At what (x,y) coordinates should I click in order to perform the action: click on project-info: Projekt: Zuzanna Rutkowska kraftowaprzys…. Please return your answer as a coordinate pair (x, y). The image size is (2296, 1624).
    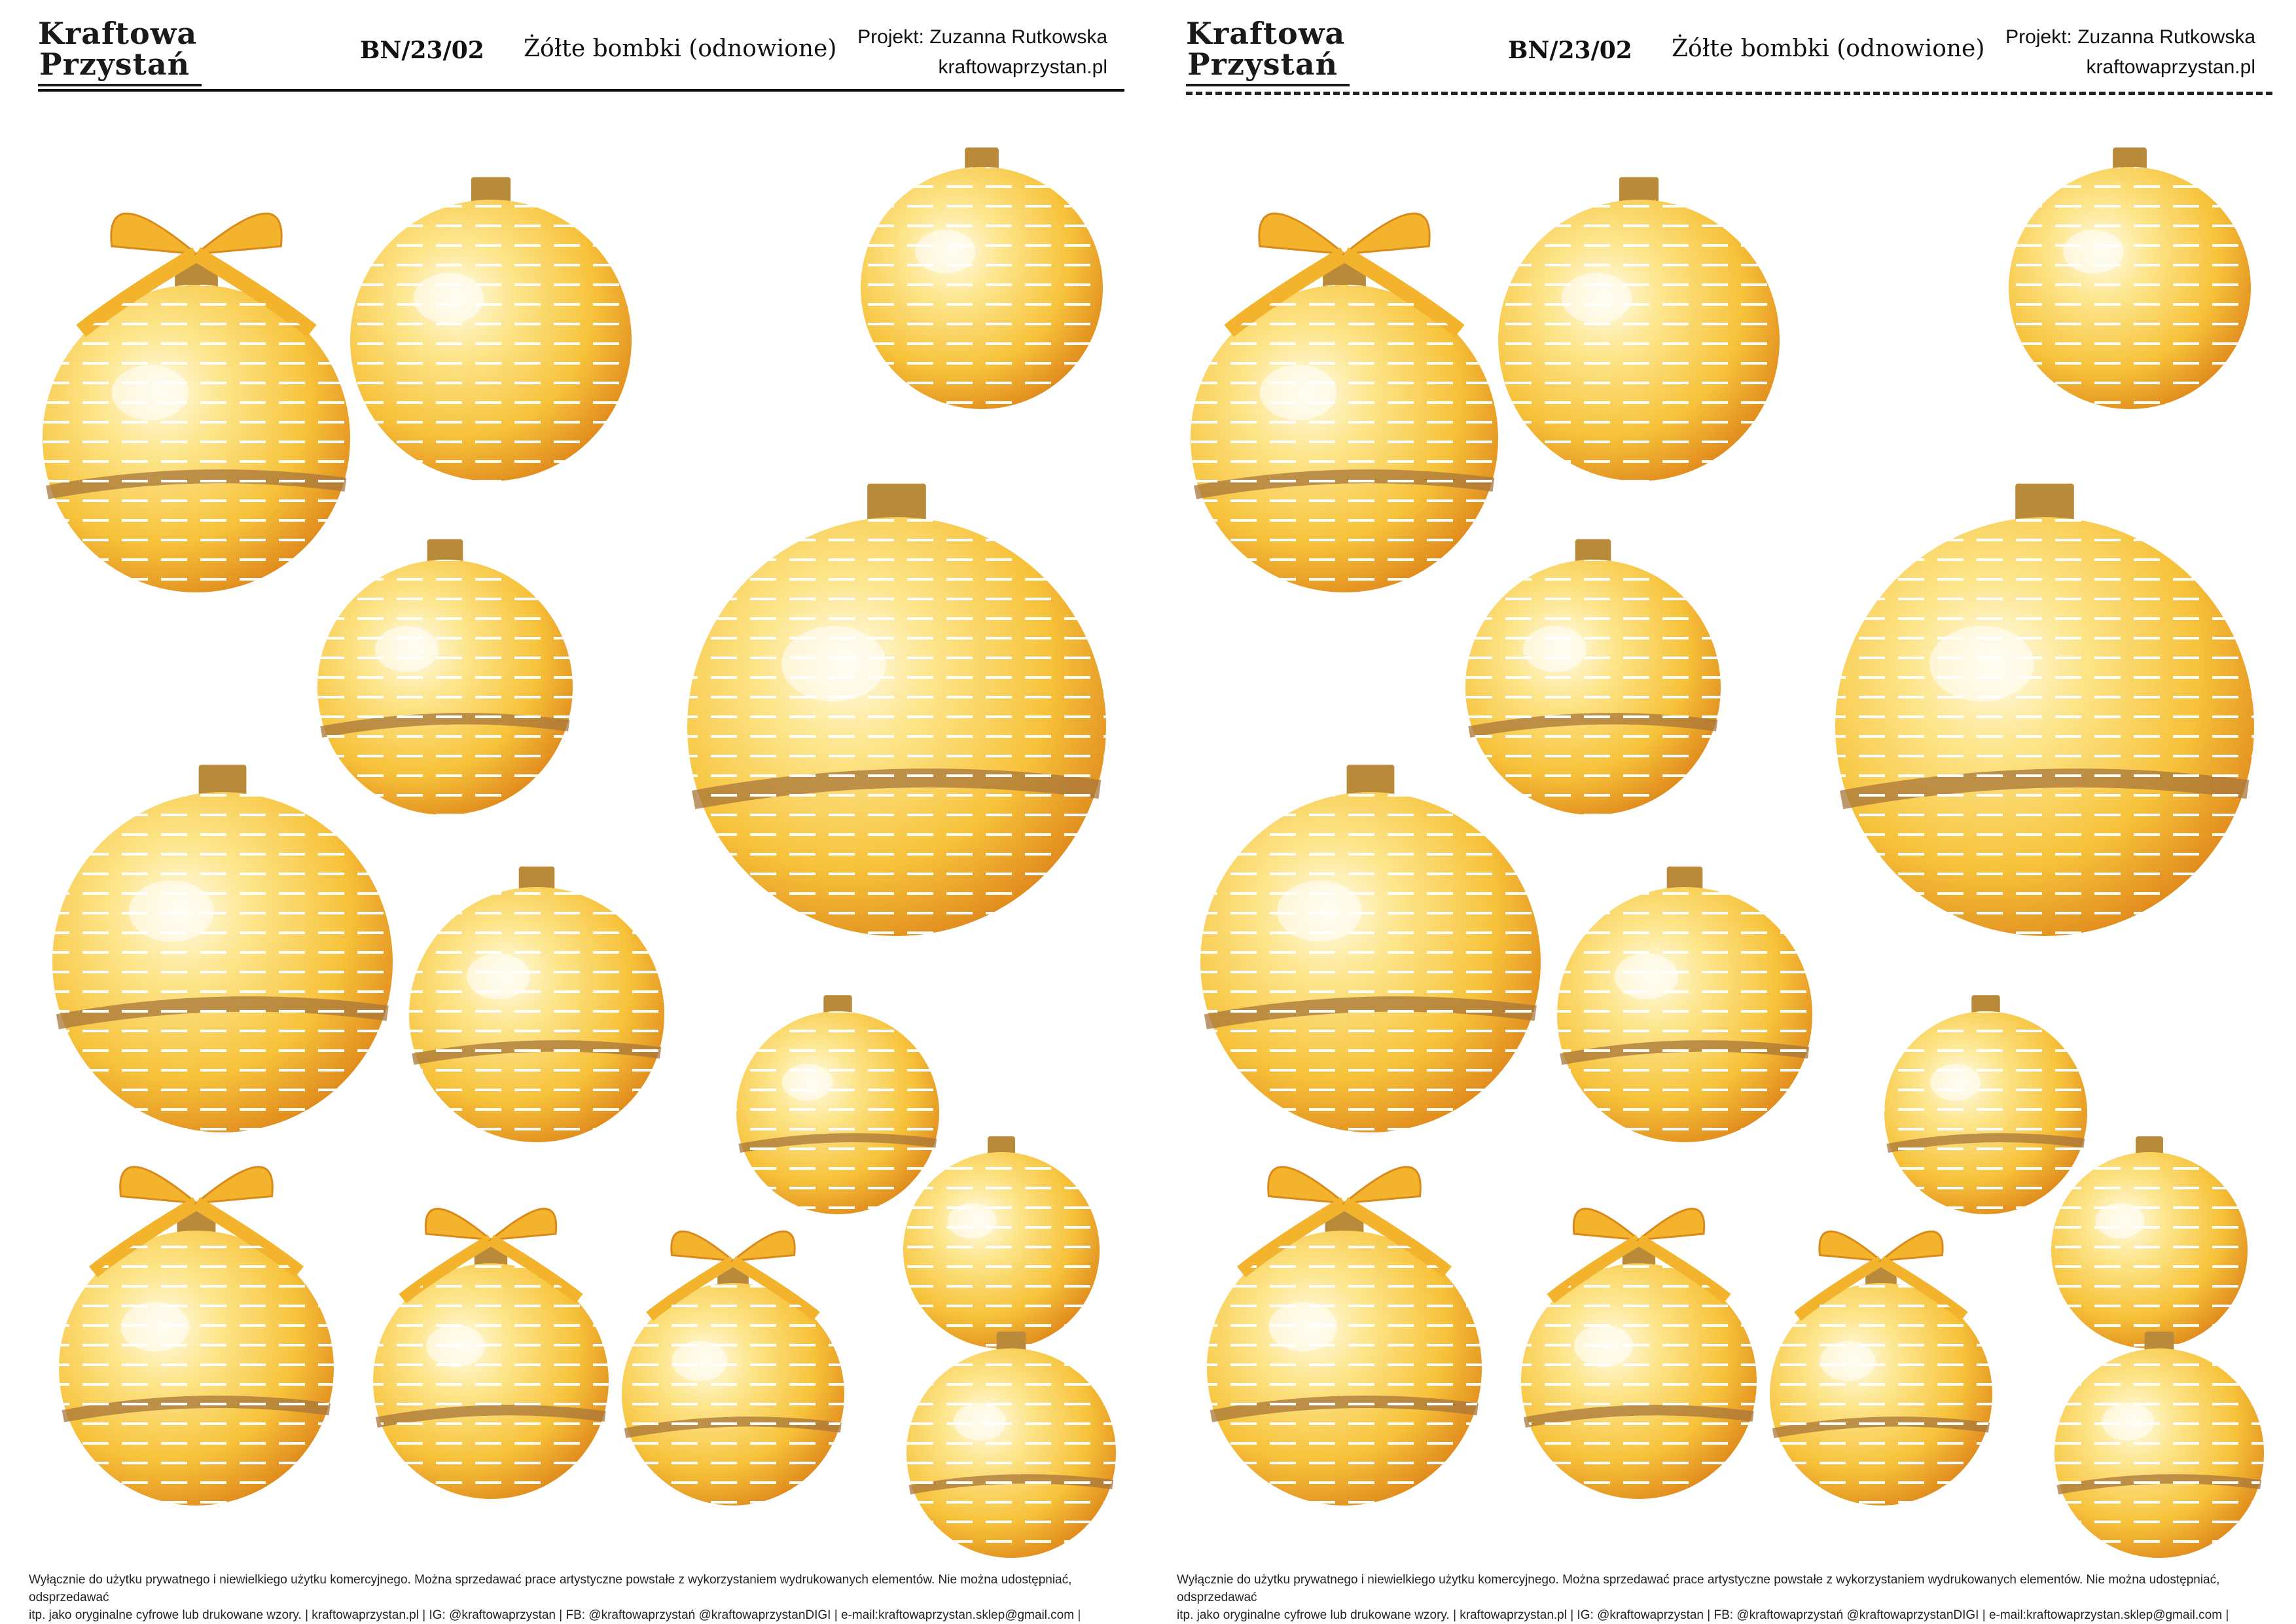
    Looking at the image, I should click on (982, 52).